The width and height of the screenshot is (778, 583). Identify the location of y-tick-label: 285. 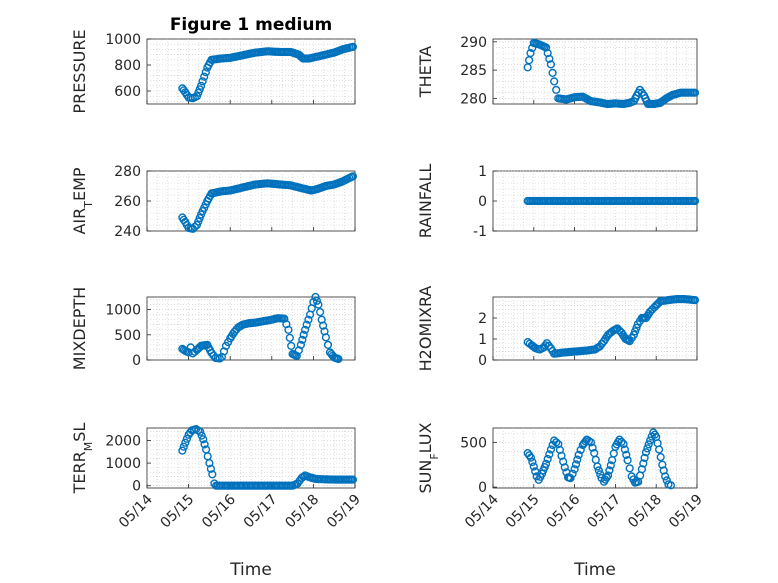
(473, 71).